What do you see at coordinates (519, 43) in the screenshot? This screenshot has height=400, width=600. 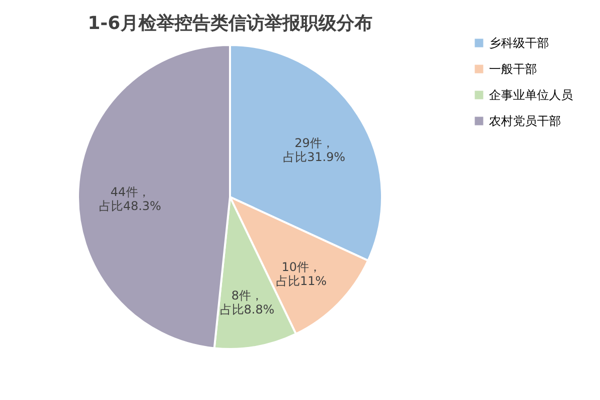 I see `legend-label: 乡科级干部` at bounding box center [519, 43].